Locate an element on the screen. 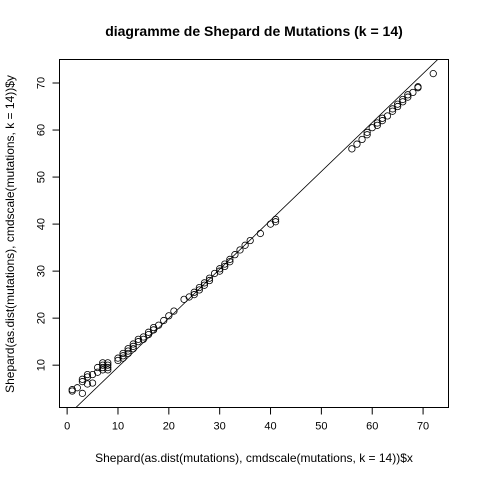  x-tick-label-40: 40 is located at coordinates (270, 427).